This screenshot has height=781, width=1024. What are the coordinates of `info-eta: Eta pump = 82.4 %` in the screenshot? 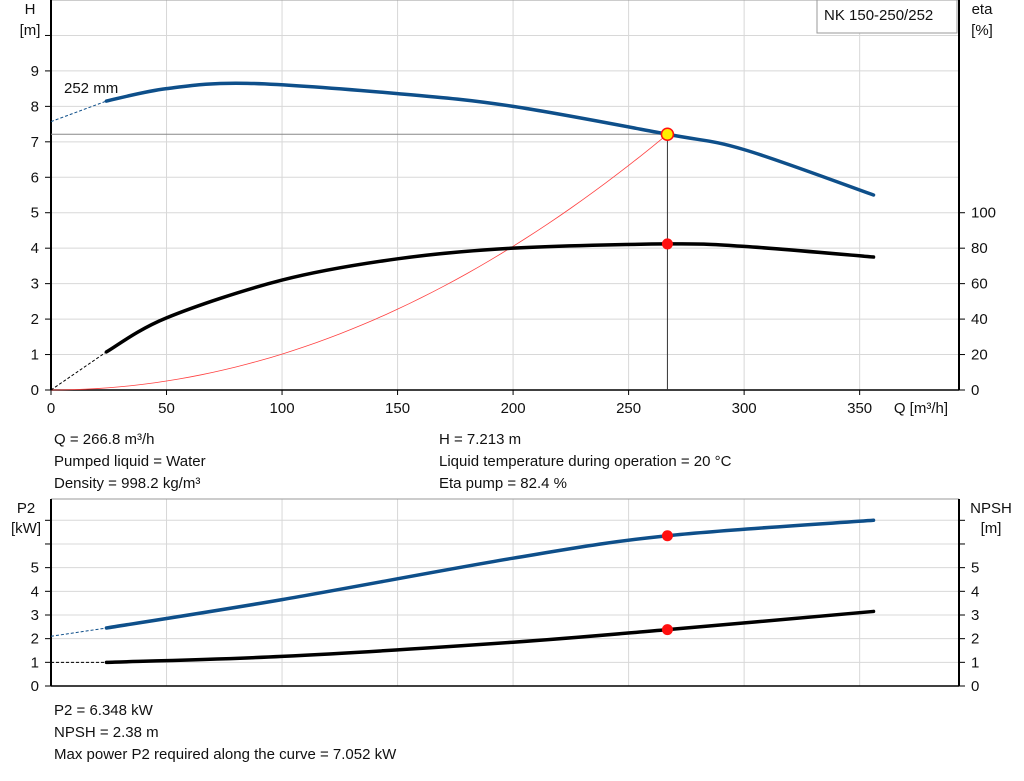 It's located at (503, 483).